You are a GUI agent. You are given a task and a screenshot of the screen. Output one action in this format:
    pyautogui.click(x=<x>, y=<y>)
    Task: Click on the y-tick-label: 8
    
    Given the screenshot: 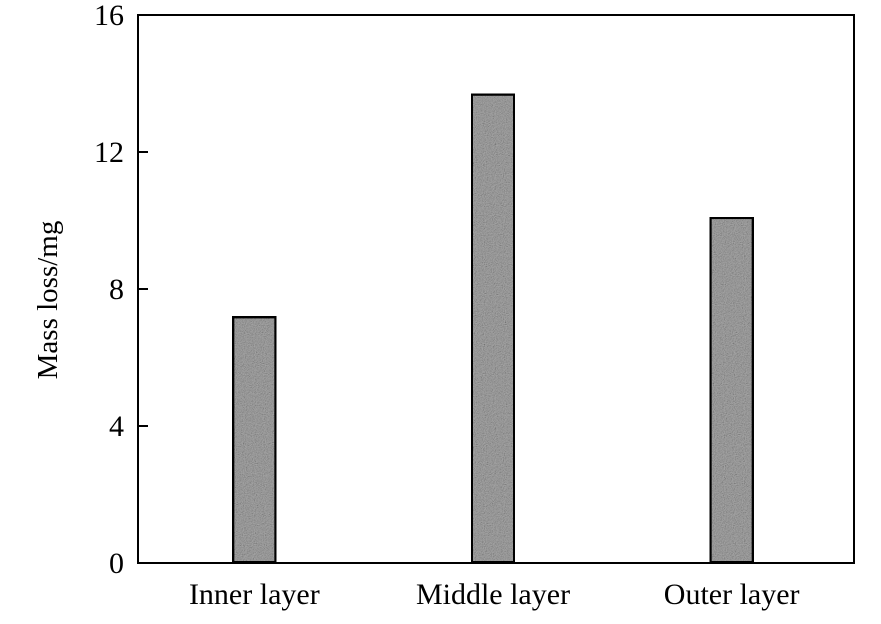 What is the action you would take?
    pyautogui.click(x=116, y=289)
    